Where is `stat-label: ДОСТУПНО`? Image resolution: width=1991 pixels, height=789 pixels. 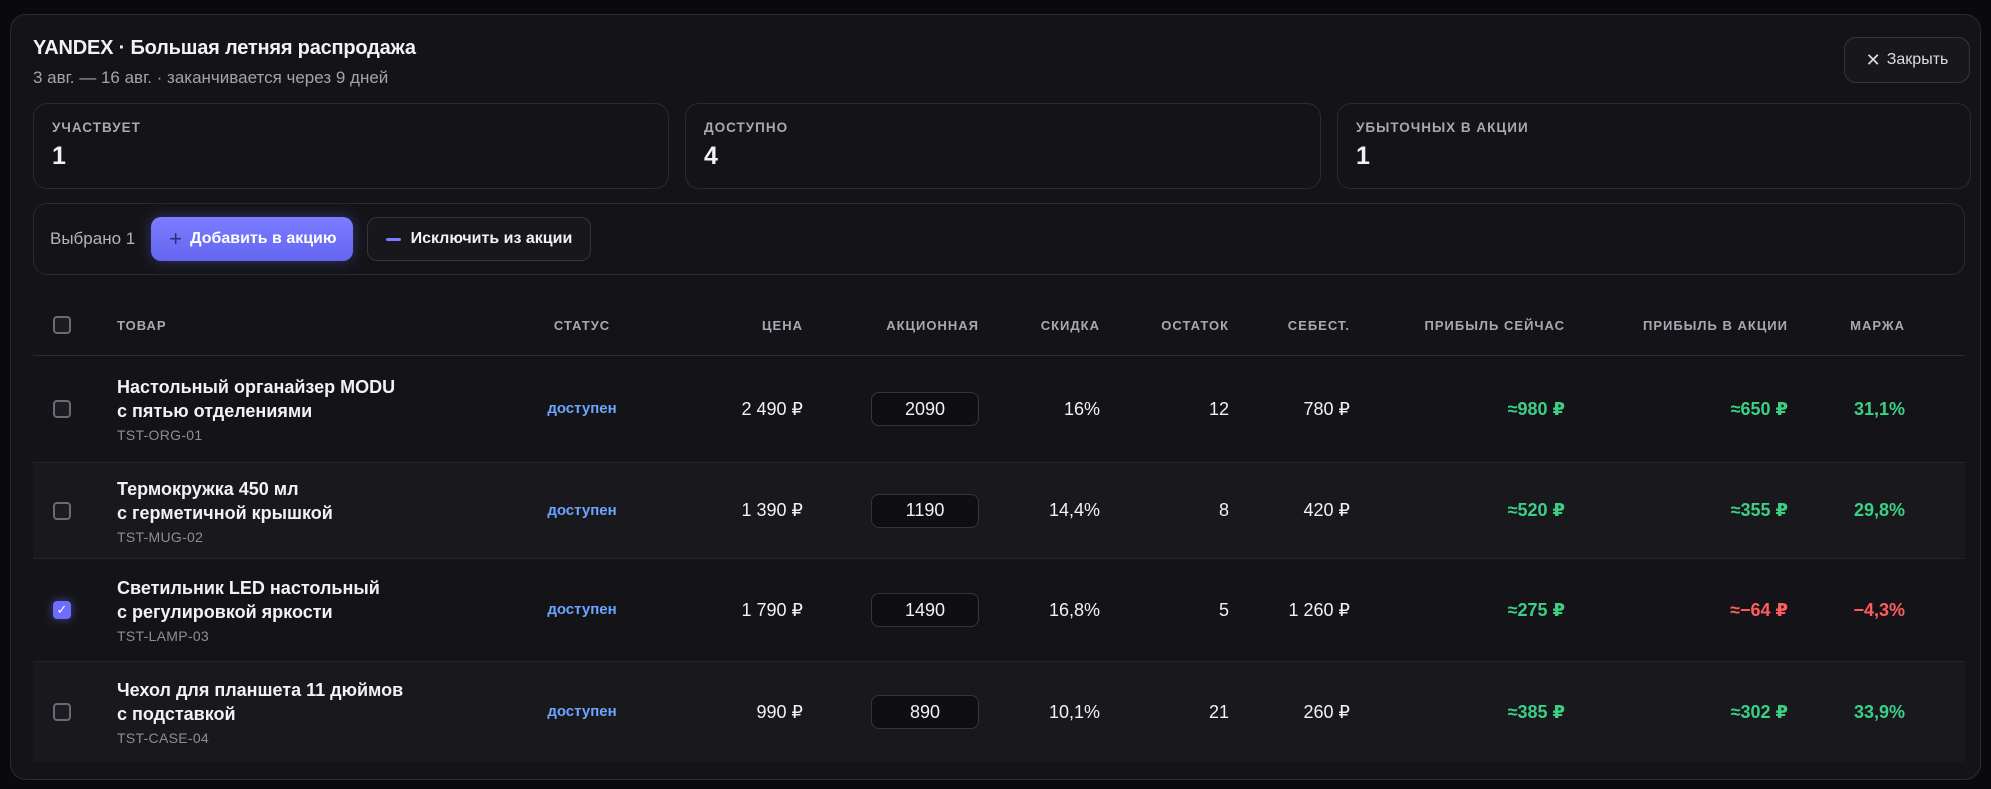
stat-label: ДОСТУПНО is located at coordinates (746, 127).